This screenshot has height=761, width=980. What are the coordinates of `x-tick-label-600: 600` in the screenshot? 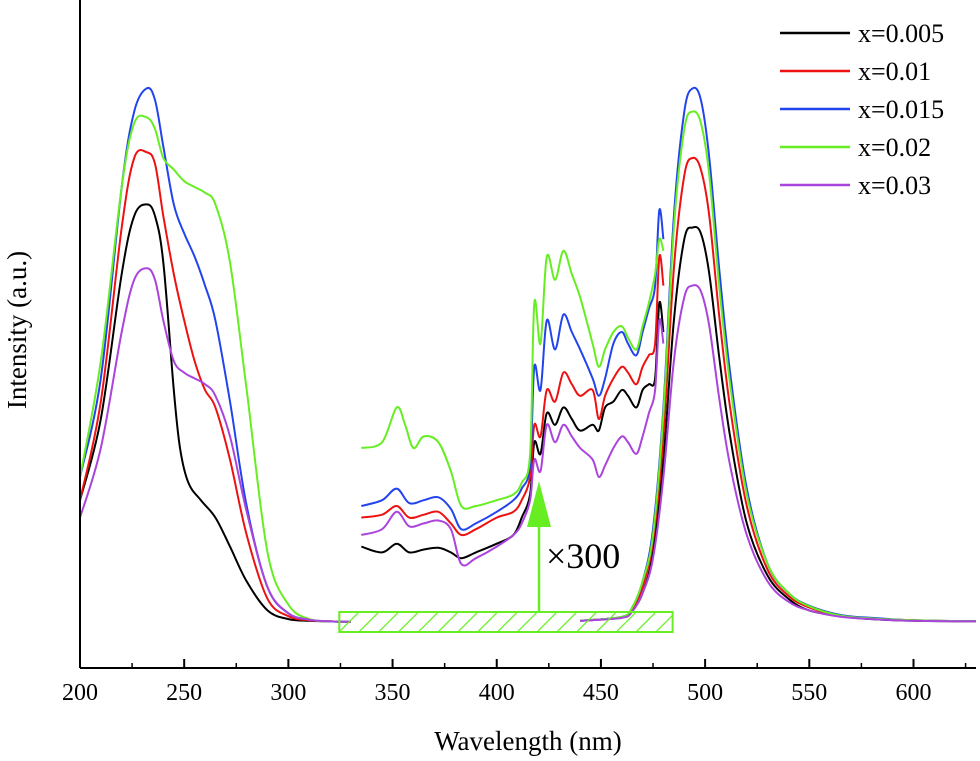 It's located at (913, 693).